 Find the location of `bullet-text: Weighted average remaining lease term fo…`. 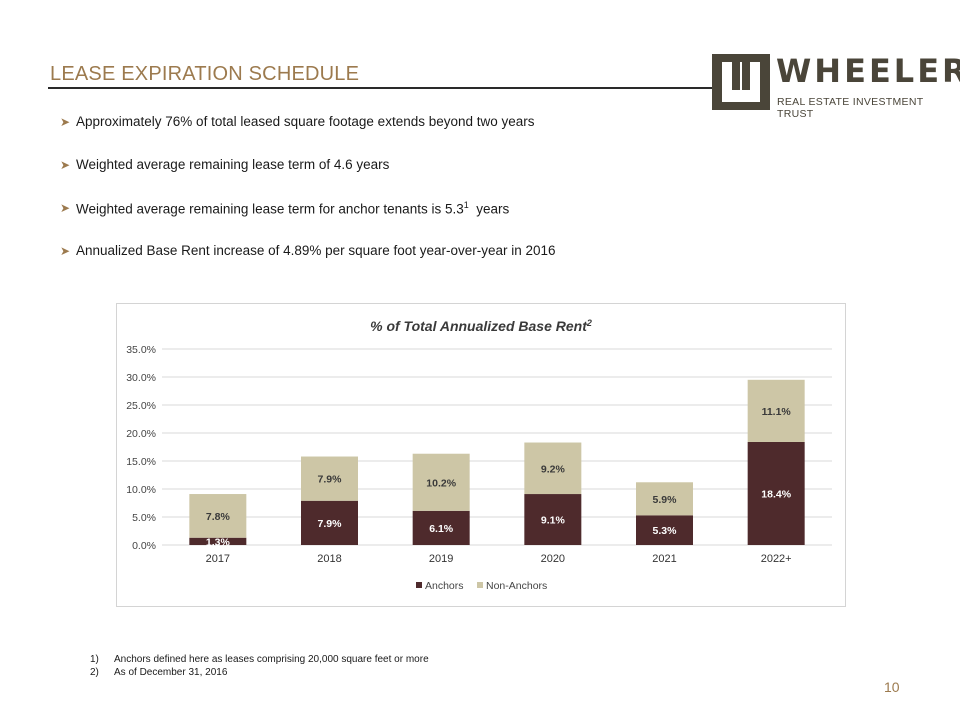

bullet-text: Weighted average remaining lease term fo… is located at coordinates (270, 209).